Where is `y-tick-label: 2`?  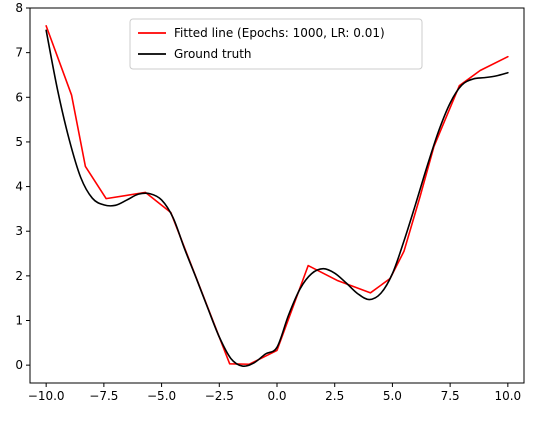 y-tick-label: 2 is located at coordinates (19, 276).